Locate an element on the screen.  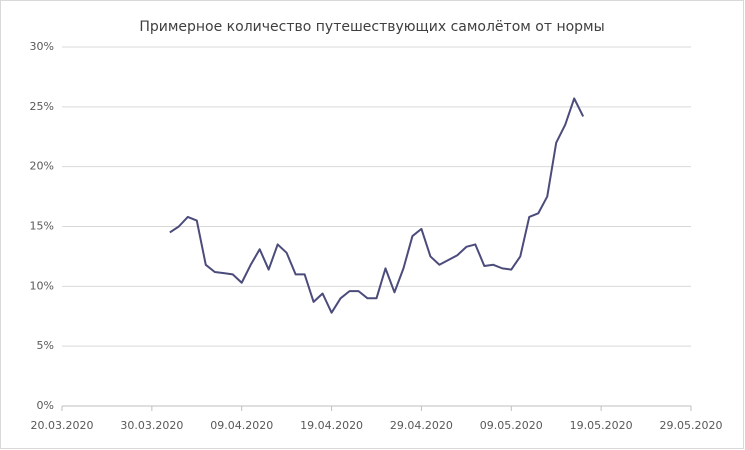
y-tick-label: 15% is located at coordinates (42, 226).